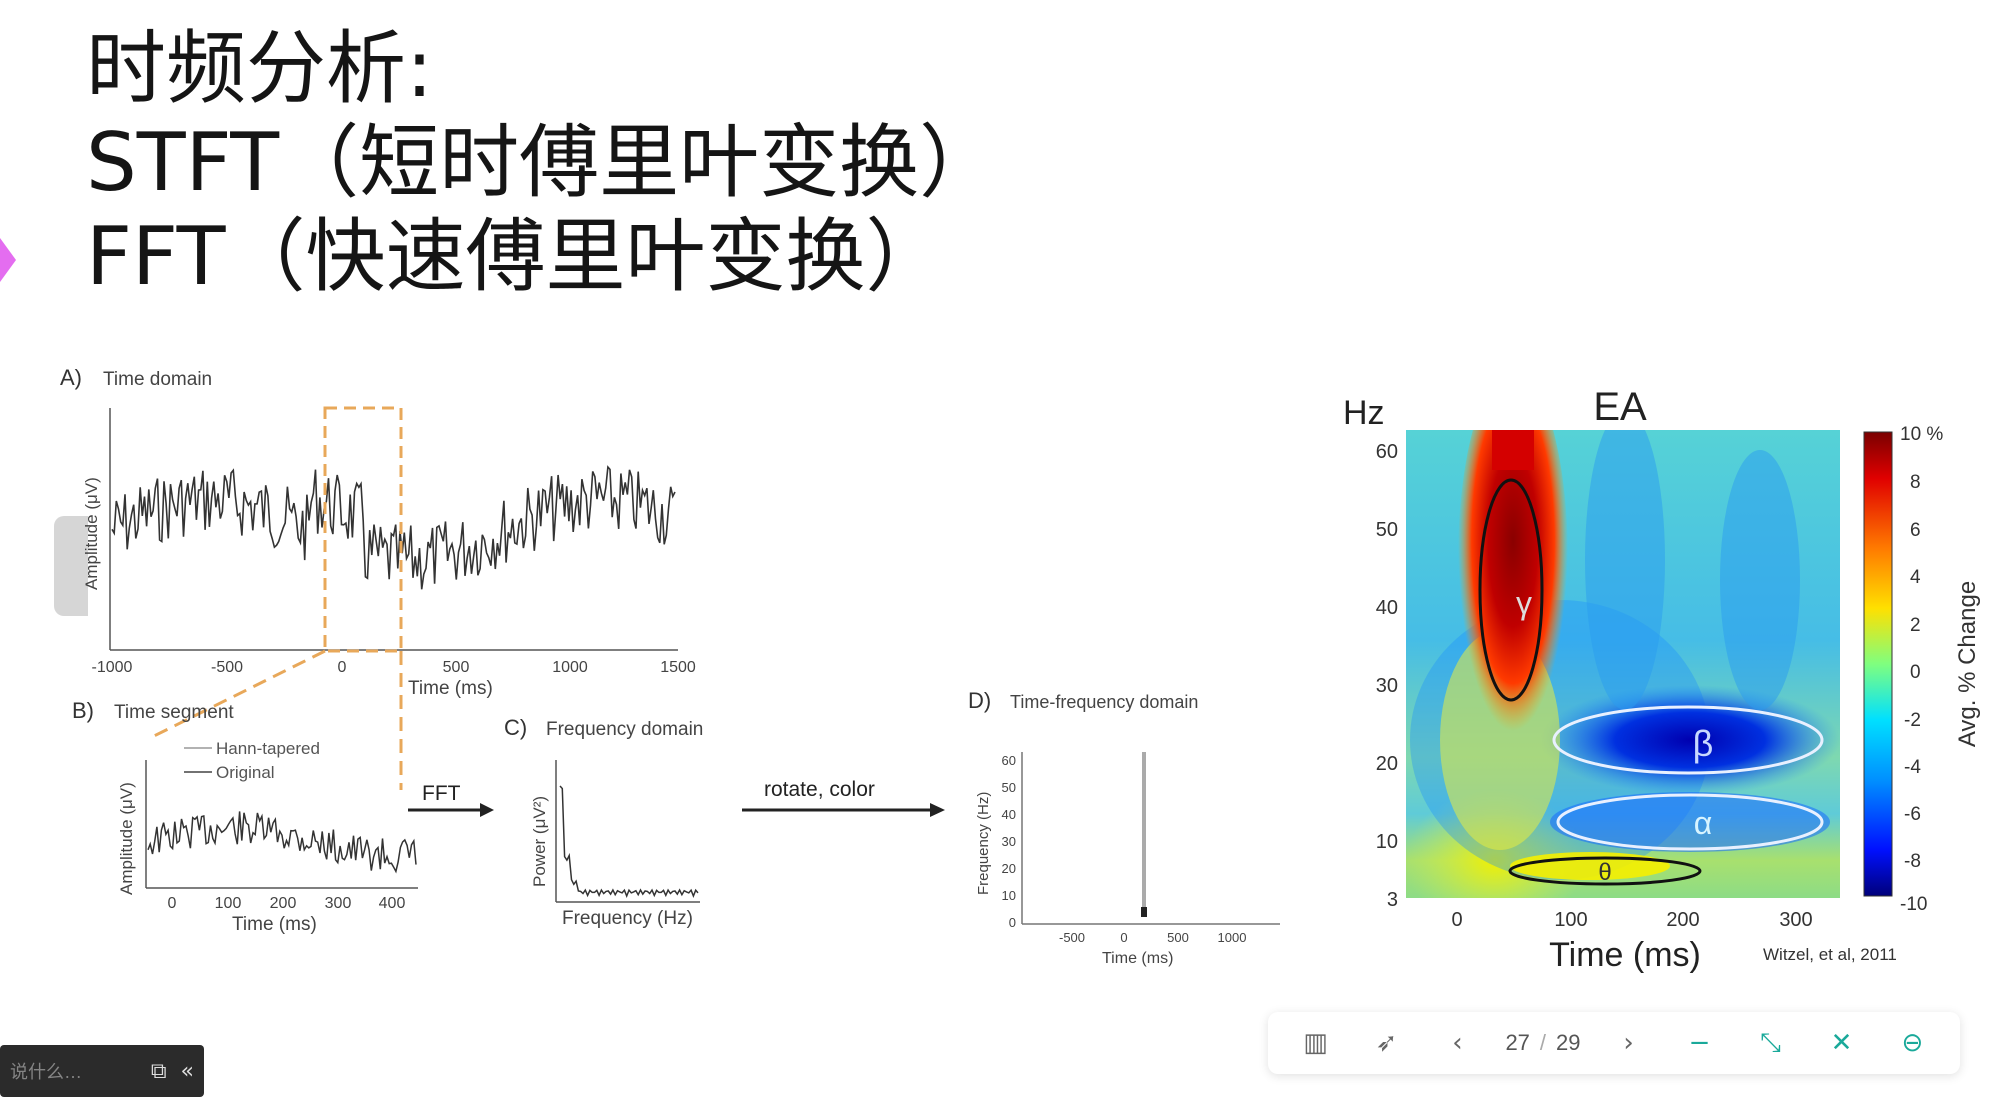 This screenshot has width=2000, height=1097. What do you see at coordinates (1178, 937) in the screenshot?
I see `panel-d-xtick: 500` at bounding box center [1178, 937].